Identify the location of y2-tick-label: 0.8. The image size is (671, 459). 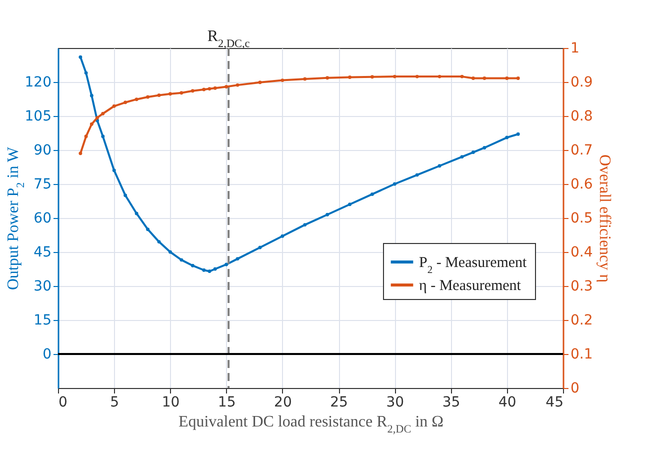
(581, 116).